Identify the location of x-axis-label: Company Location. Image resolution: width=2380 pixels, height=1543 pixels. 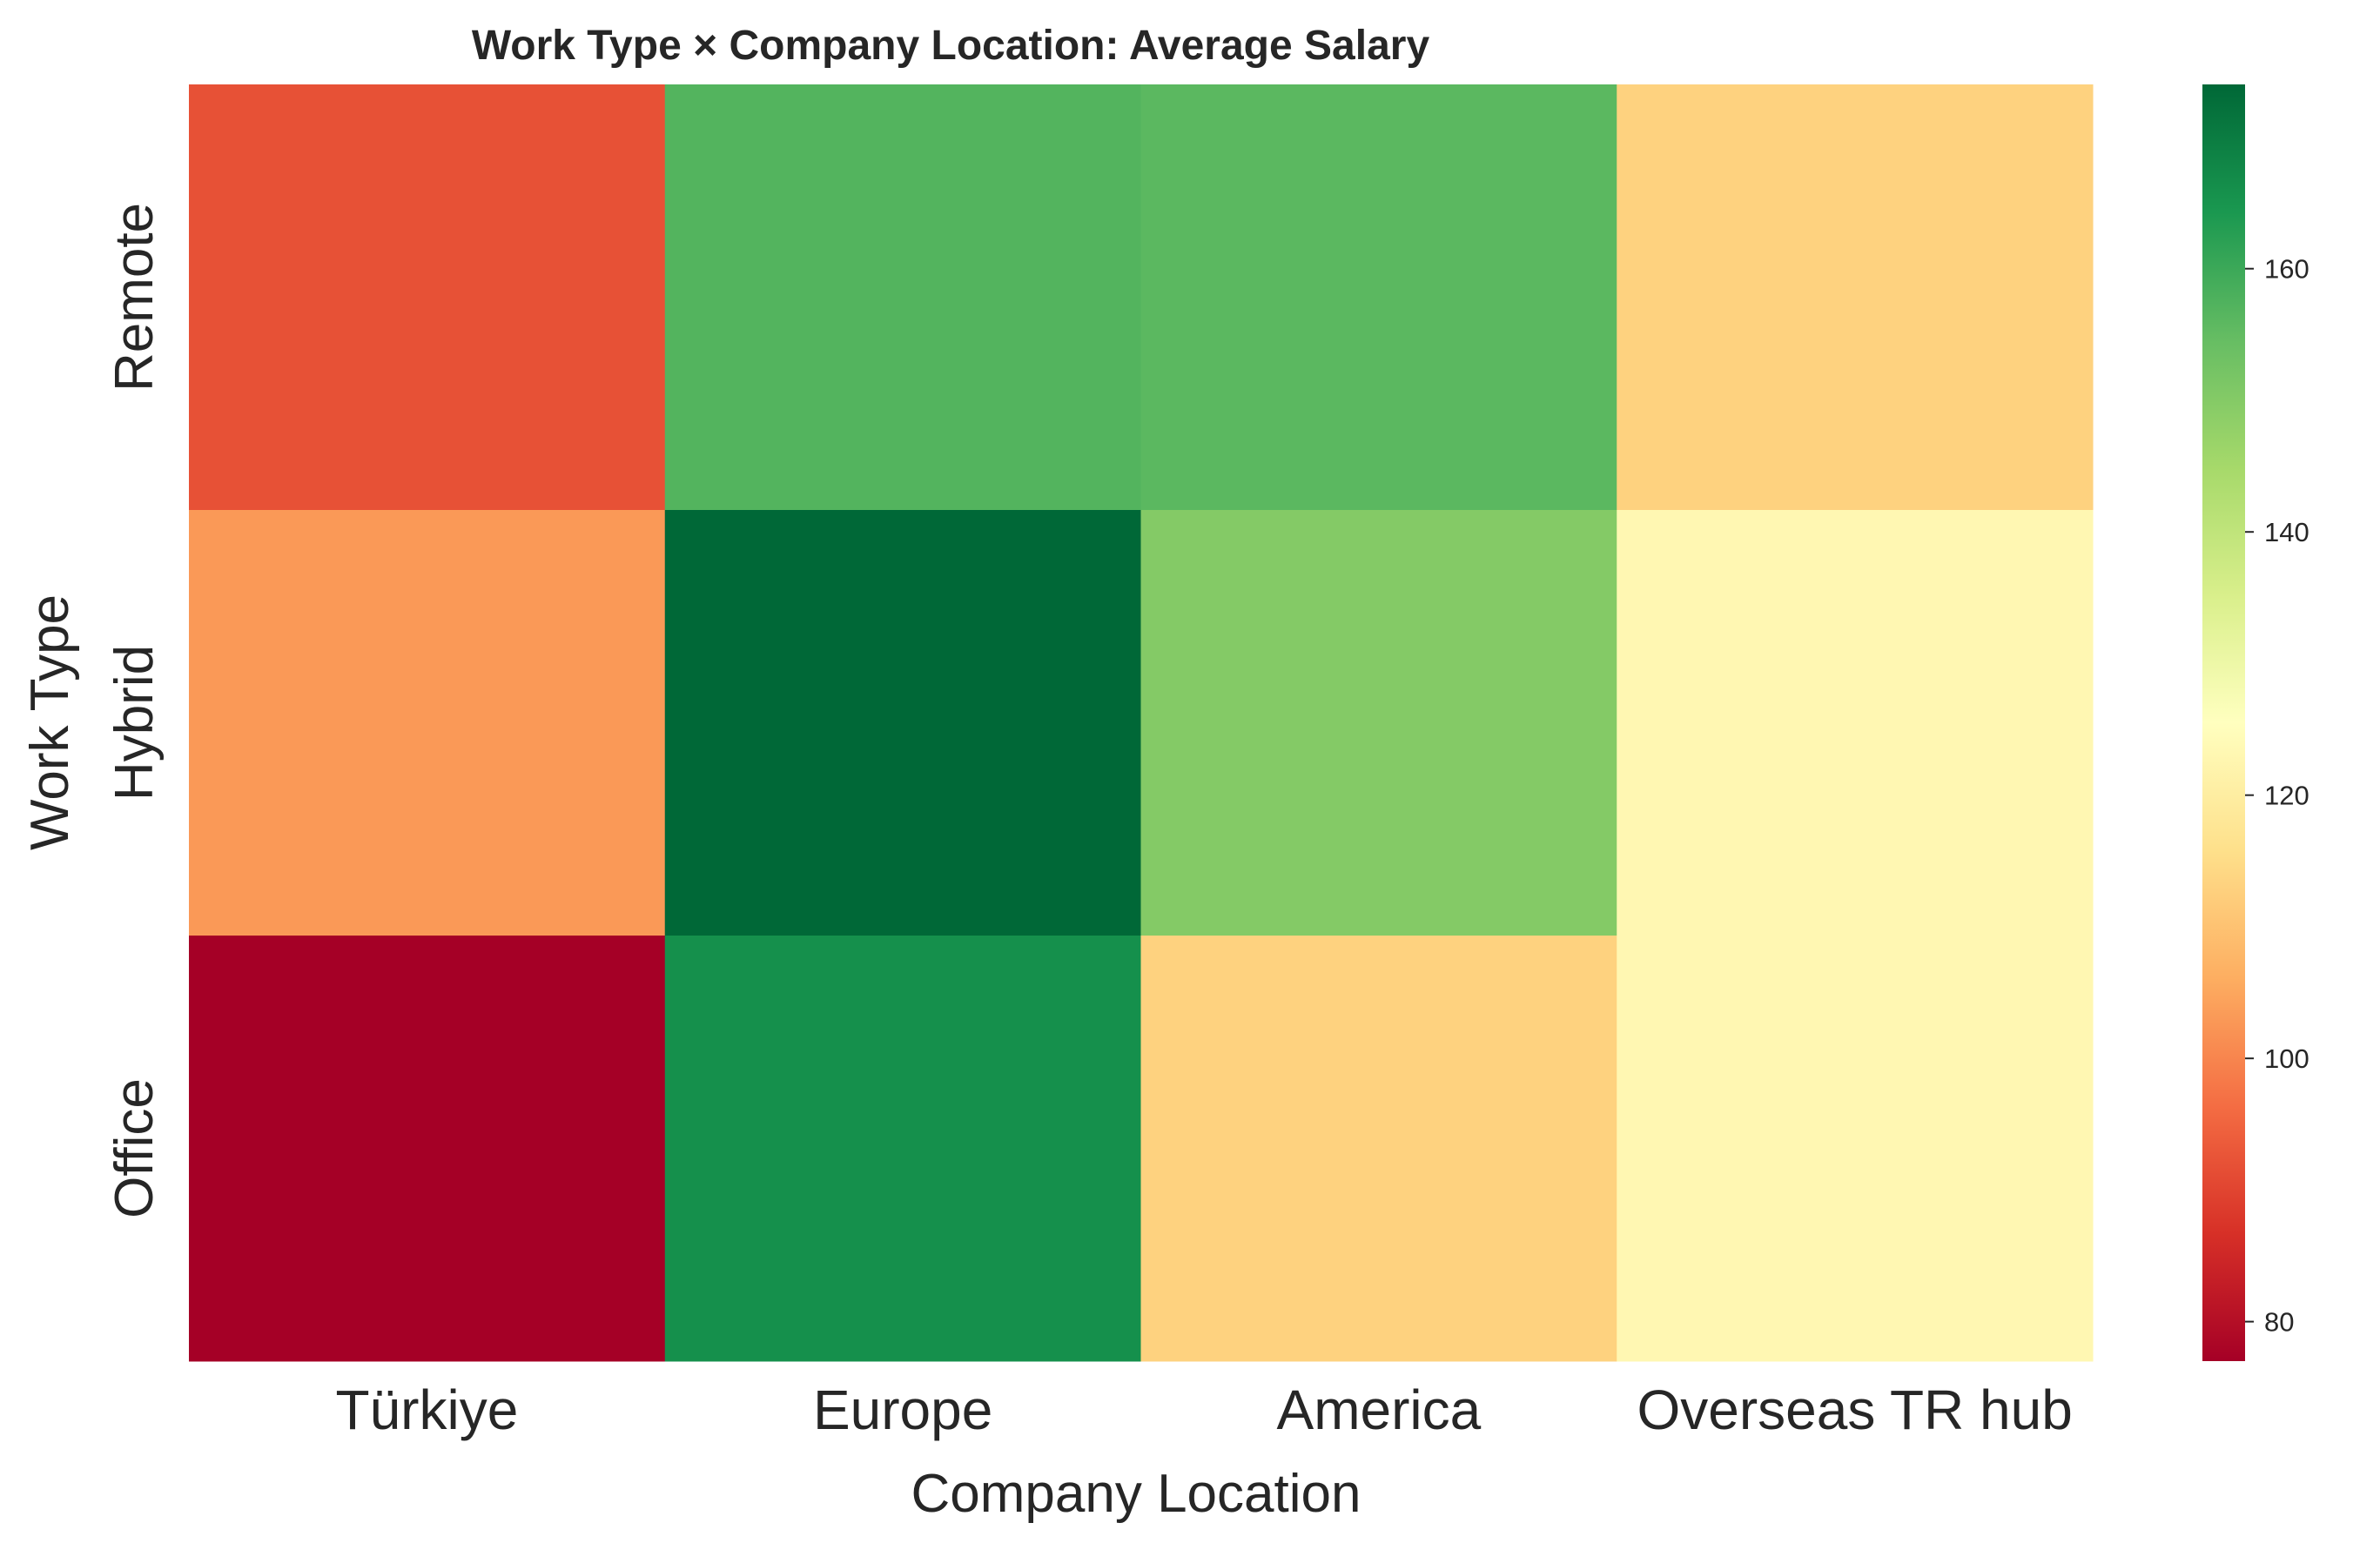
(1136, 1494).